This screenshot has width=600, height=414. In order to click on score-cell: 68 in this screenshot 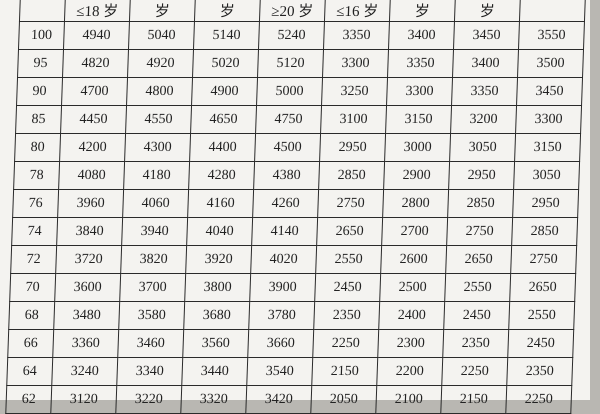, I will do `click(31, 315)`.